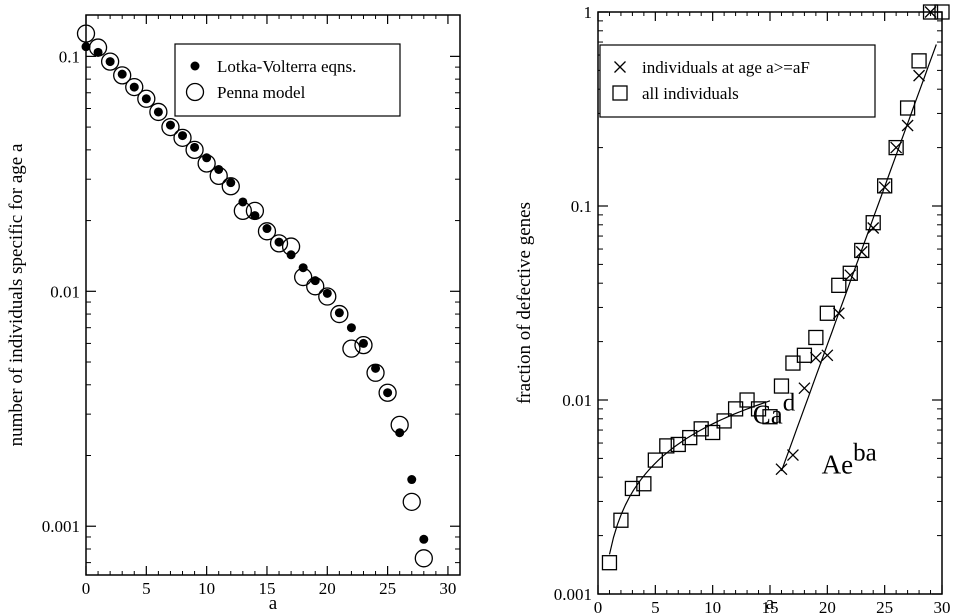  What do you see at coordinates (588, 12) in the screenshot?
I see `y-tick-label: 1` at bounding box center [588, 12].